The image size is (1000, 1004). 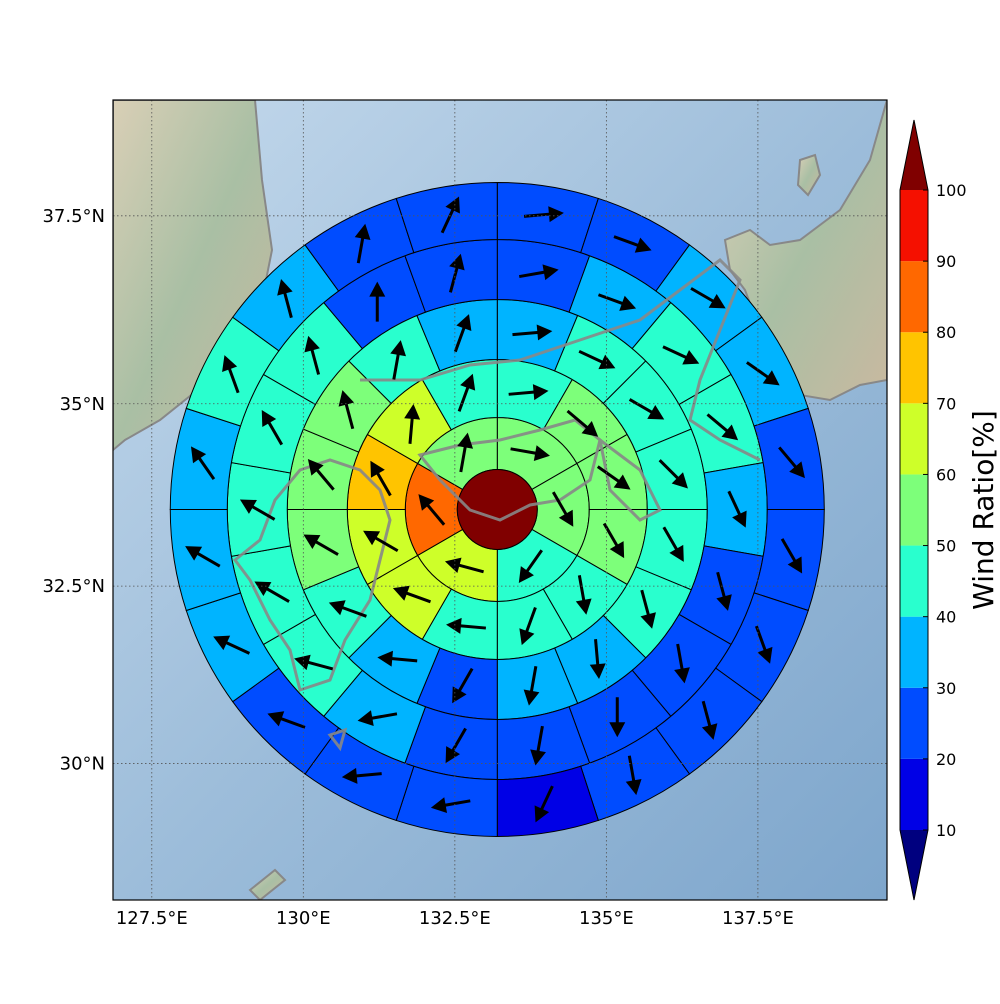 What do you see at coordinates (946, 474) in the screenshot?
I see `colorbar-tick-label: 60` at bounding box center [946, 474].